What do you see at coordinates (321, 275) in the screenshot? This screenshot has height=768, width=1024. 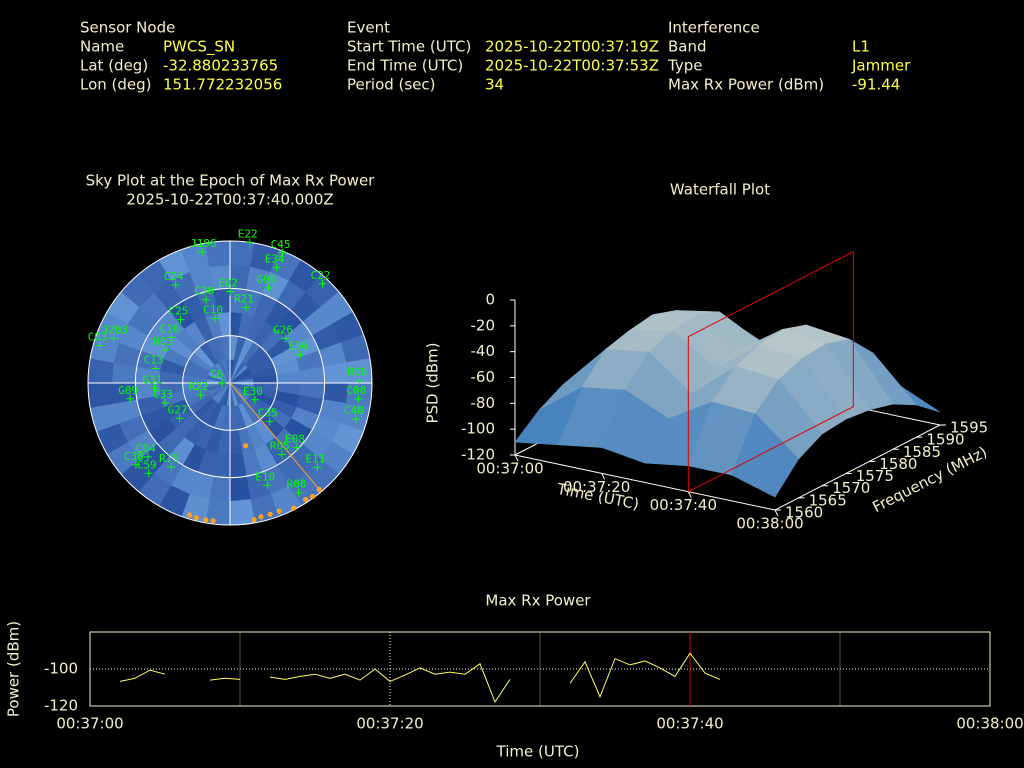 I see `satellite-label: C22` at bounding box center [321, 275].